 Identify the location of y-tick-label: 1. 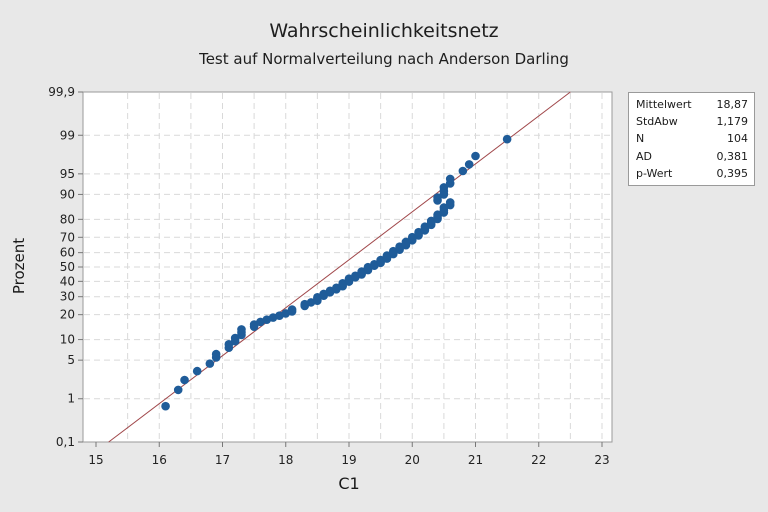
(71, 399).